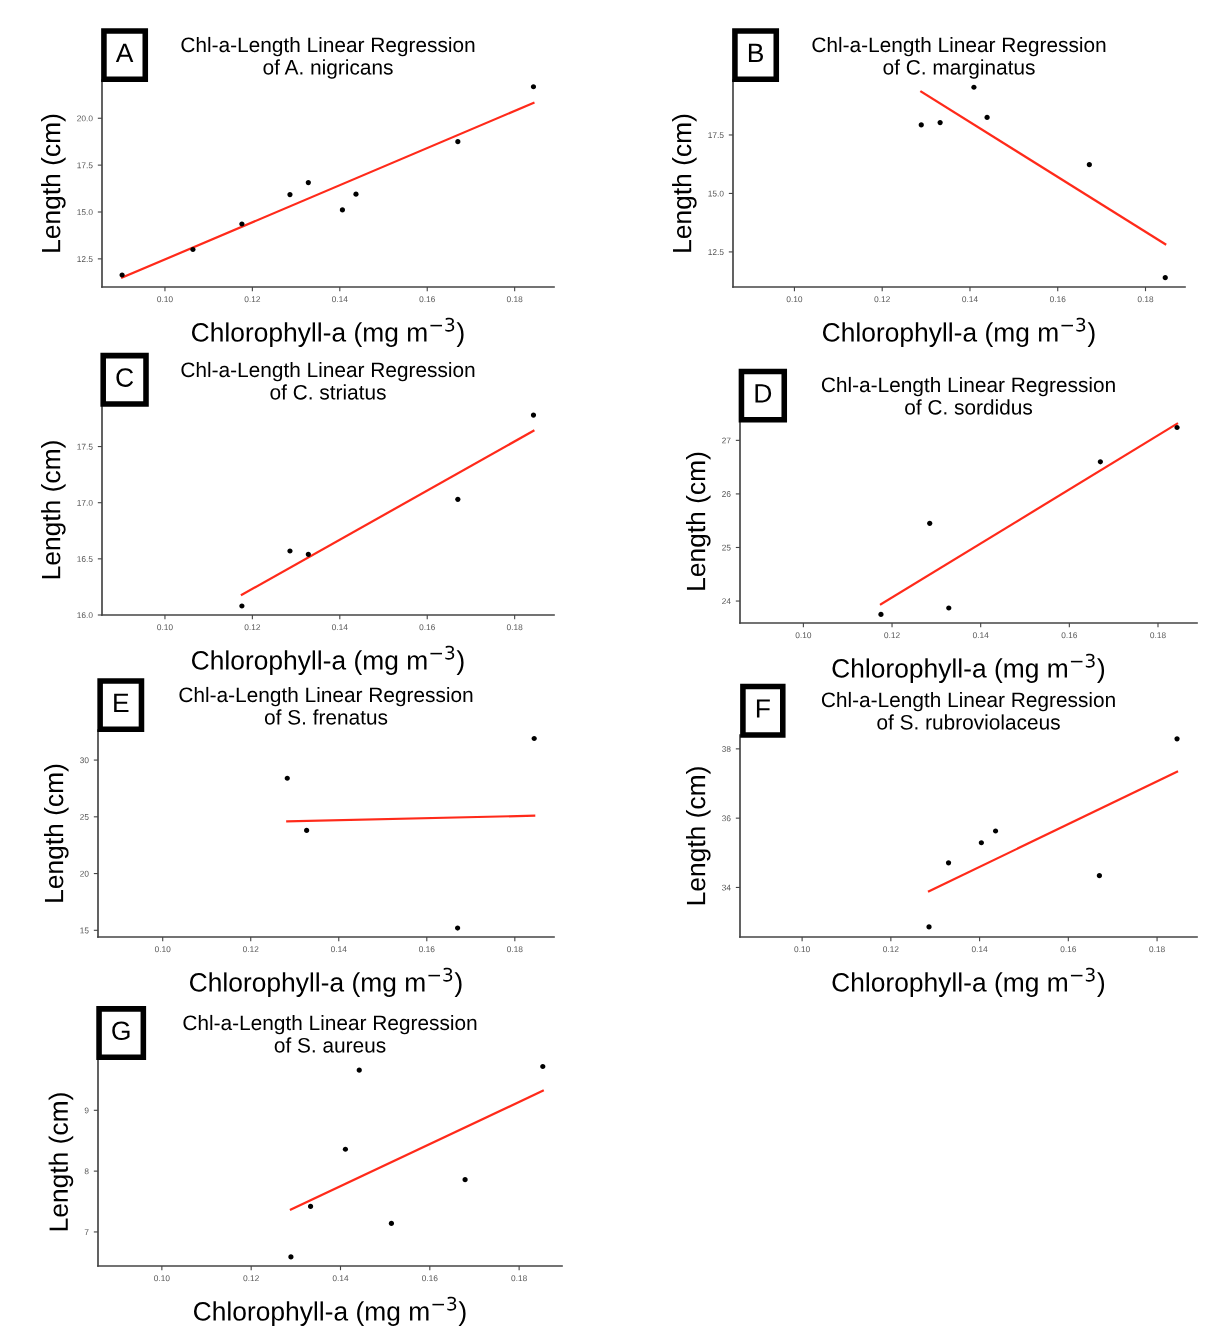  I want to click on y-tick-label: 34, so click(726, 887).